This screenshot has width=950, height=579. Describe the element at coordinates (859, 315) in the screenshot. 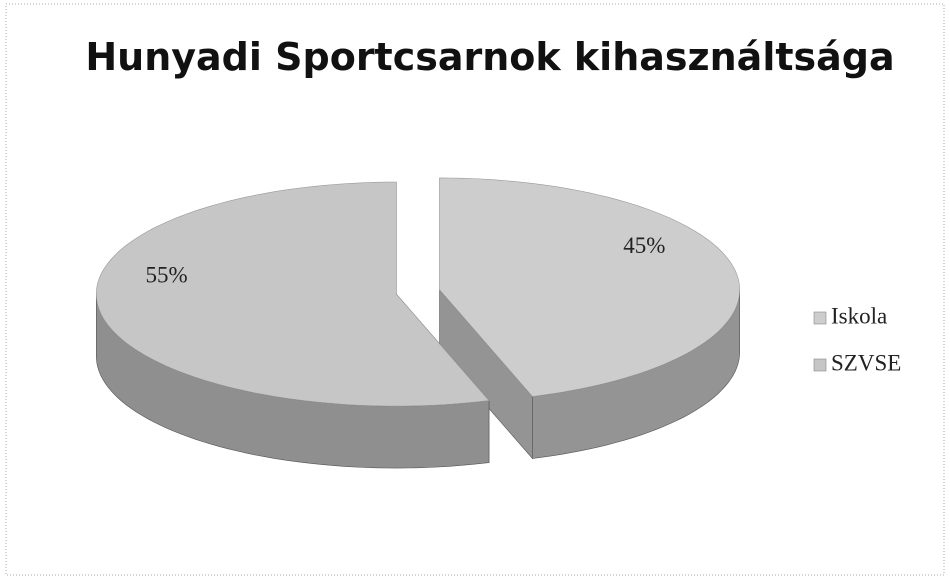

I see `legend-label: Iskola` at that location.